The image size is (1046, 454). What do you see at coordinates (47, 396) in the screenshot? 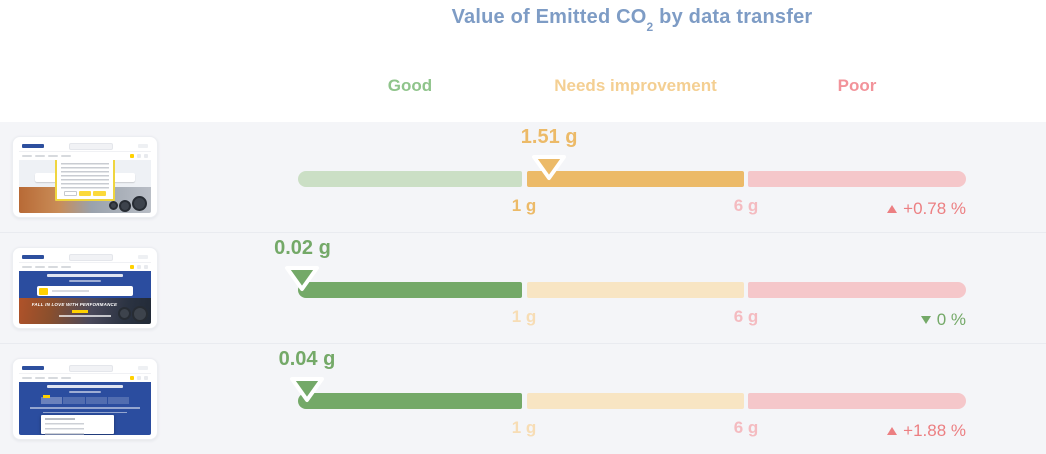
I see `mini-new-tag` at bounding box center [47, 396].